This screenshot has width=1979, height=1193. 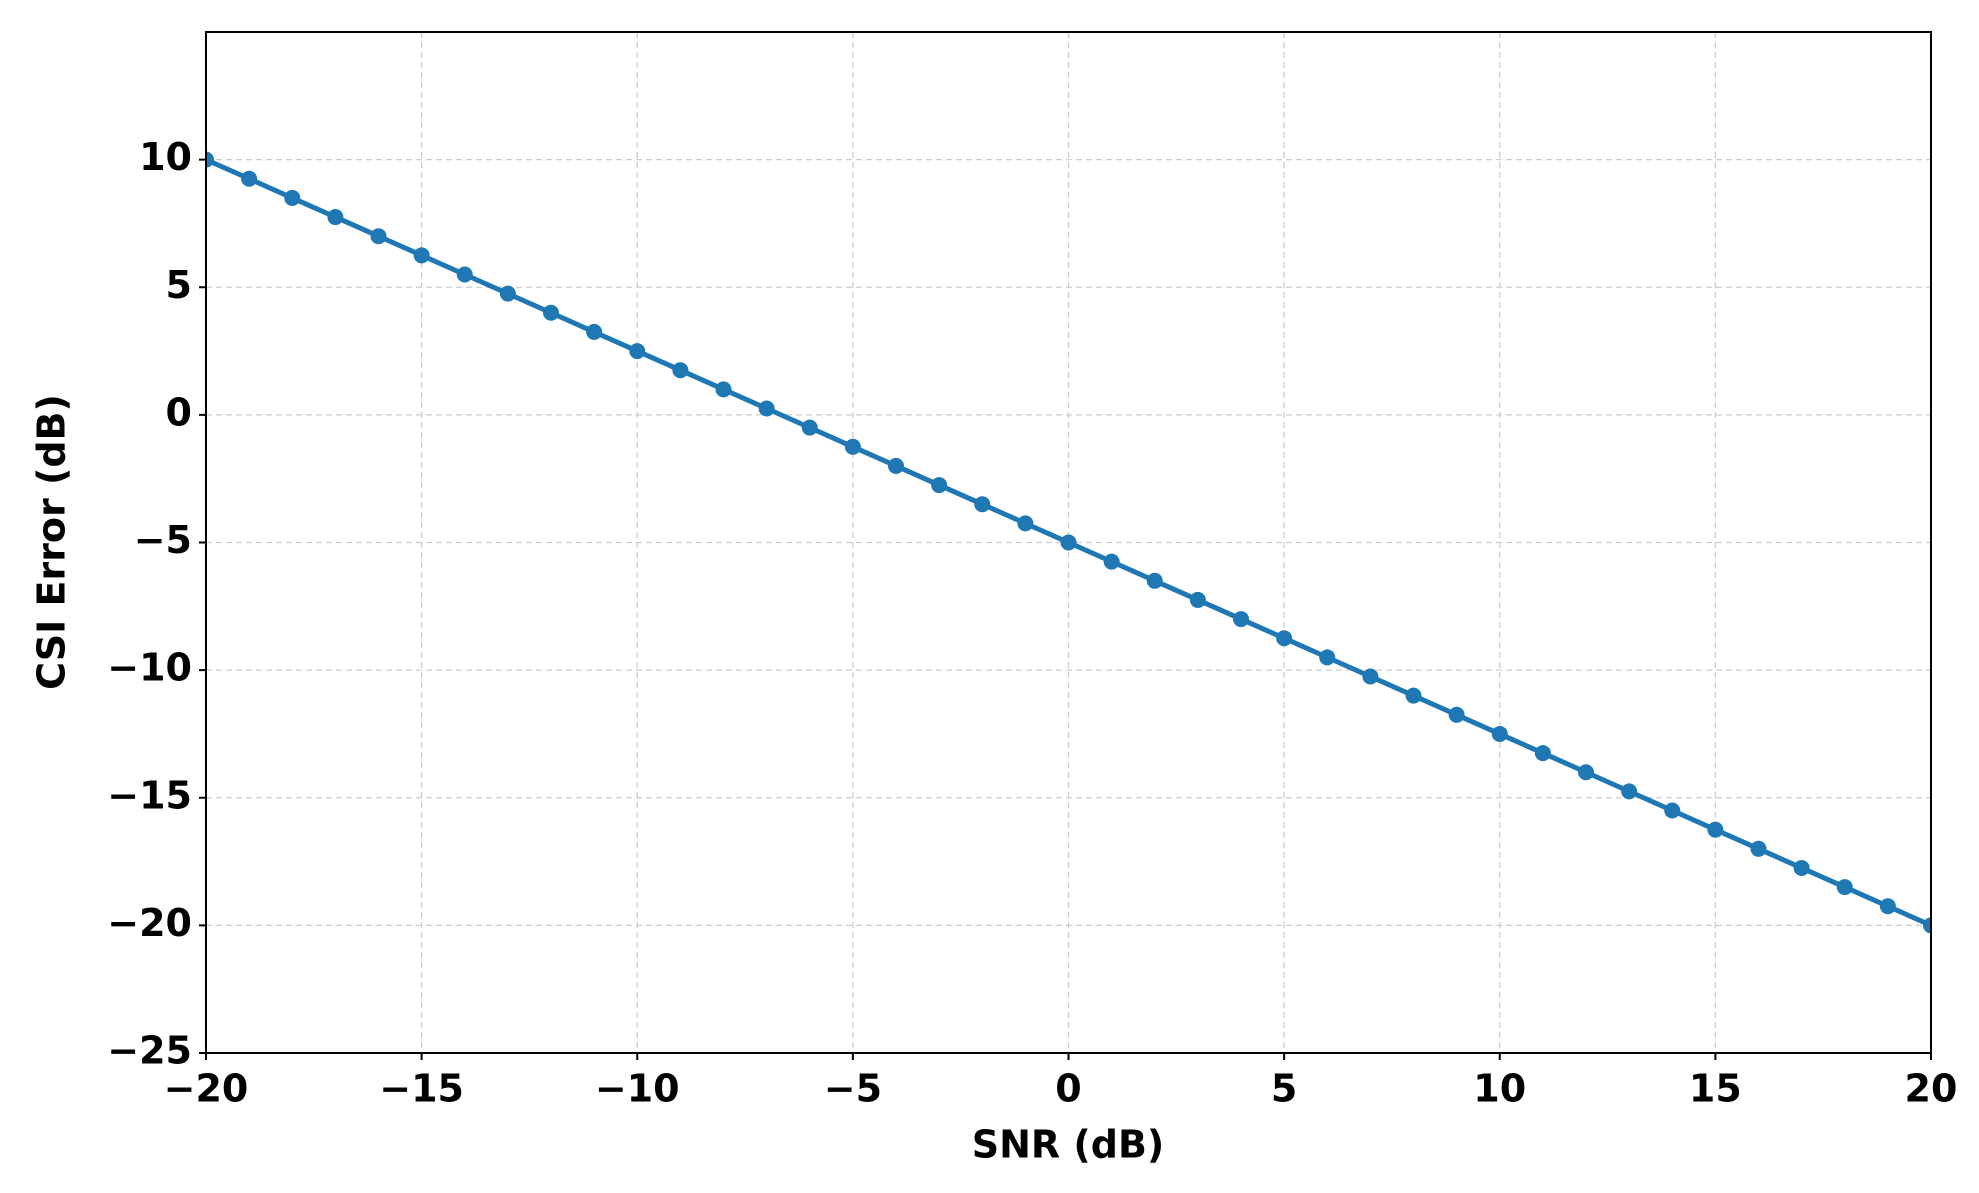 I want to click on x-tick-label: −5, so click(x=853, y=1089).